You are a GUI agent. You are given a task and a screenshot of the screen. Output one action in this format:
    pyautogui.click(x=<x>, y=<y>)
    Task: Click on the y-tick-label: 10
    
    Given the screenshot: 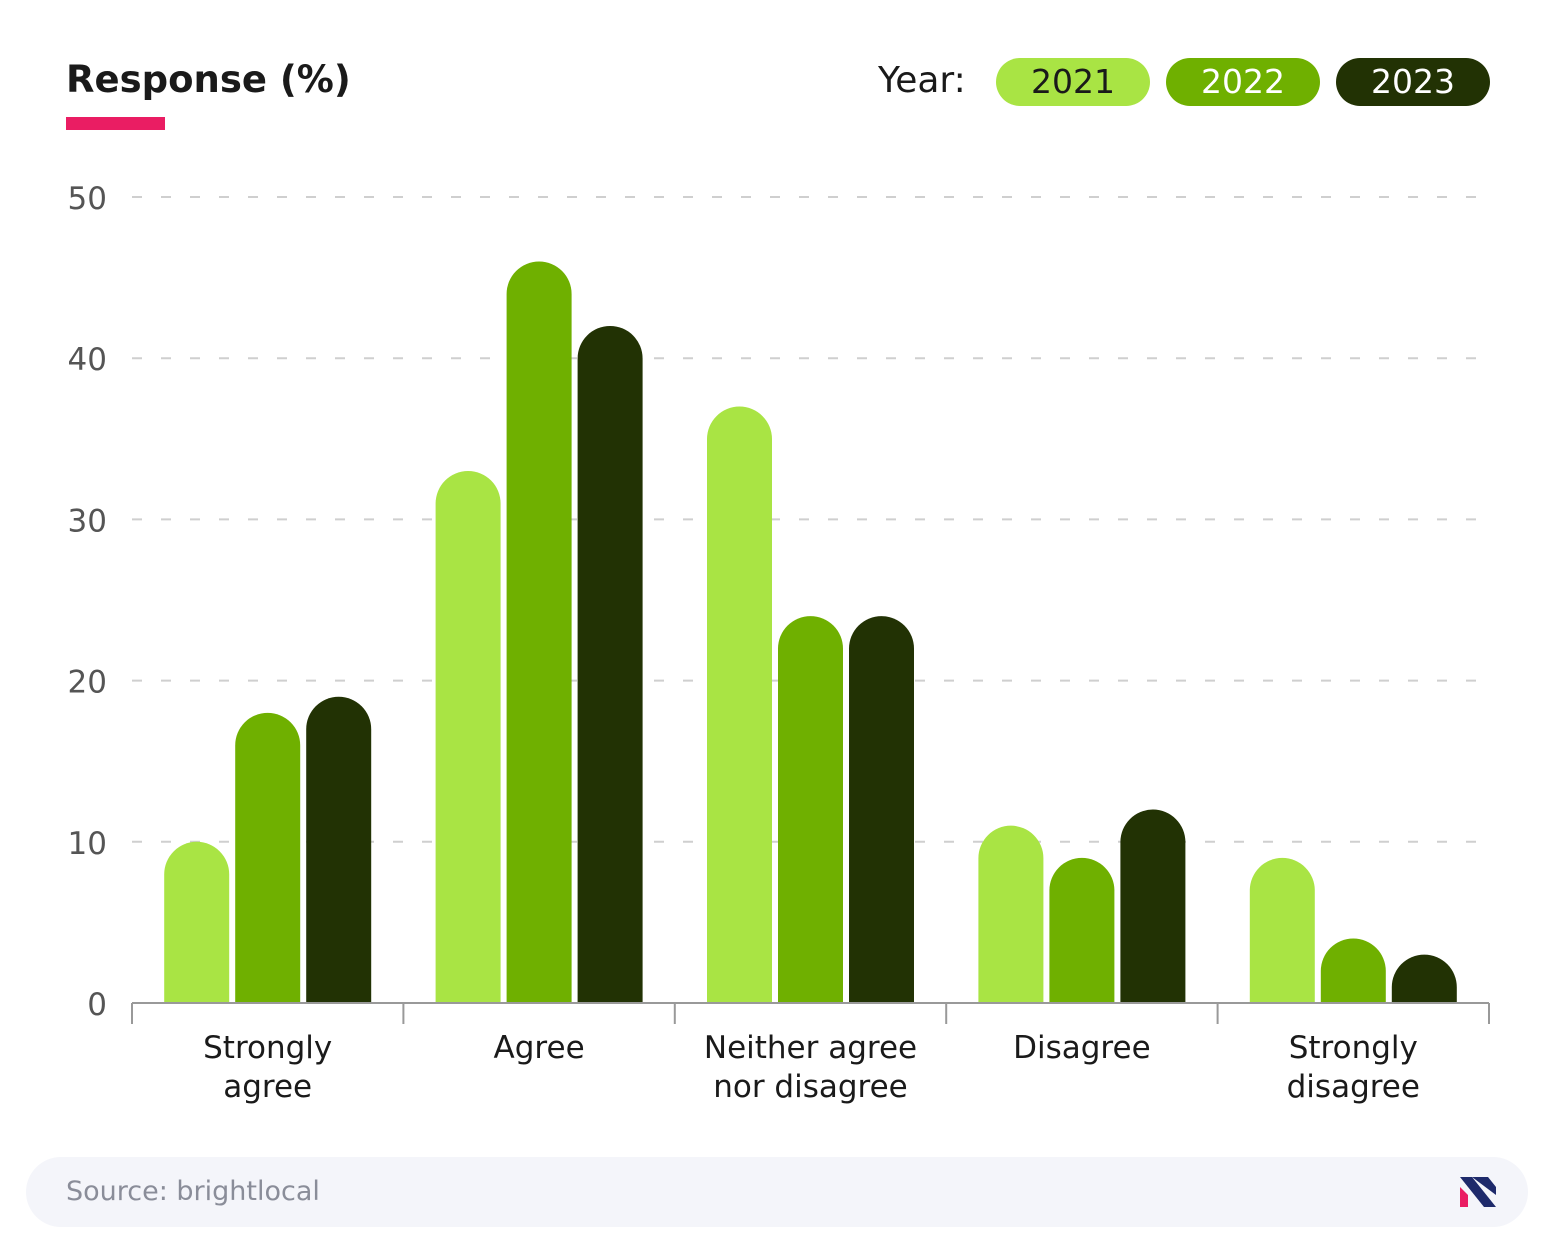 What is the action you would take?
    pyautogui.click(x=87, y=844)
    